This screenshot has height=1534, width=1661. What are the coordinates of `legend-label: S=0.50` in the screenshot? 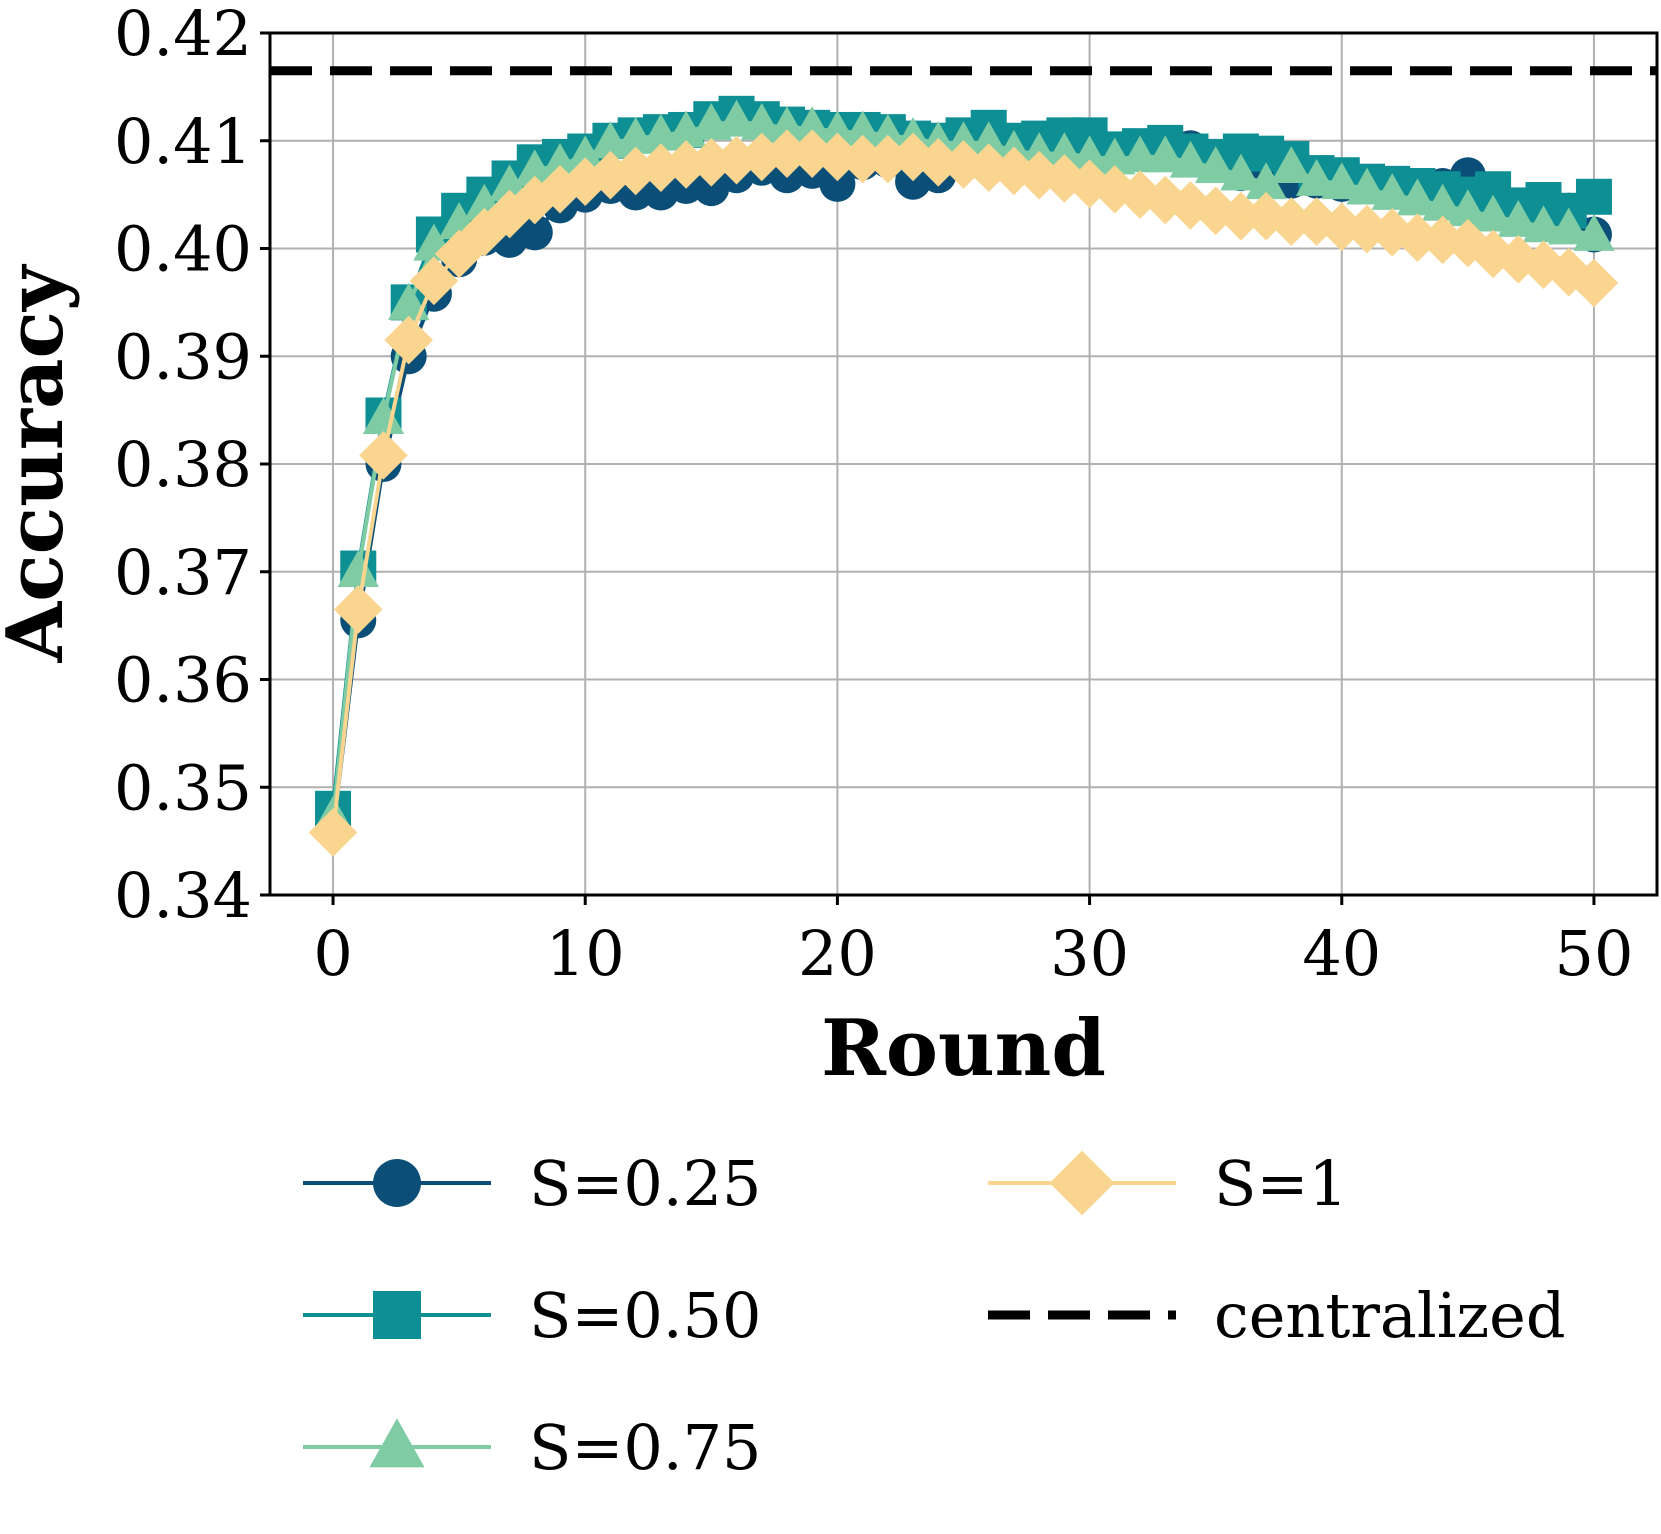 It's located at (645, 1315).